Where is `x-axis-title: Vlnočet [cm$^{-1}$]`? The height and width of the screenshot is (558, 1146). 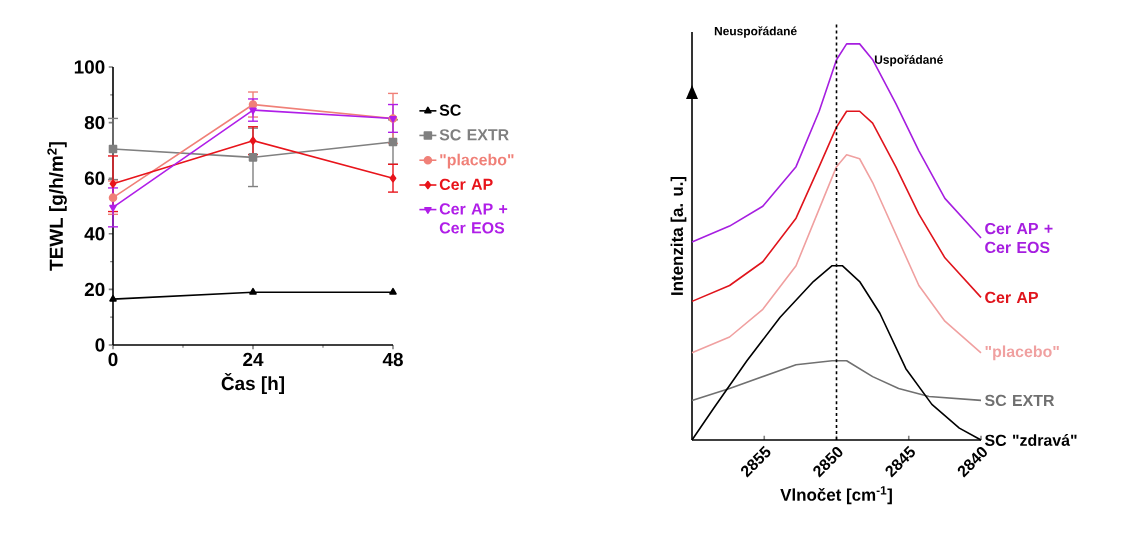
x-axis-title: Vlnočet [cm$^{-1}$] is located at coordinates (836, 495).